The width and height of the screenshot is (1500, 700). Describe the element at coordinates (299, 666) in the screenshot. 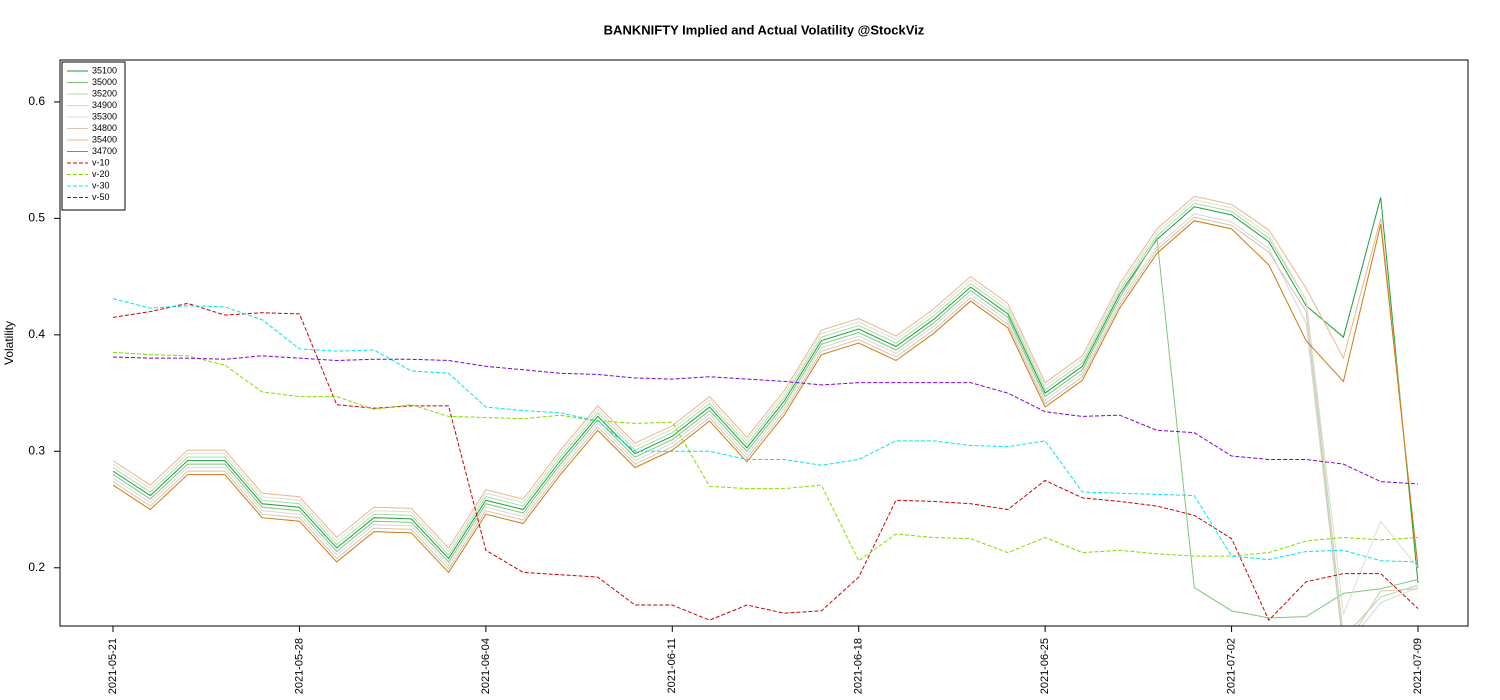

I see `x-tick-label: 2021-05-28` at that location.